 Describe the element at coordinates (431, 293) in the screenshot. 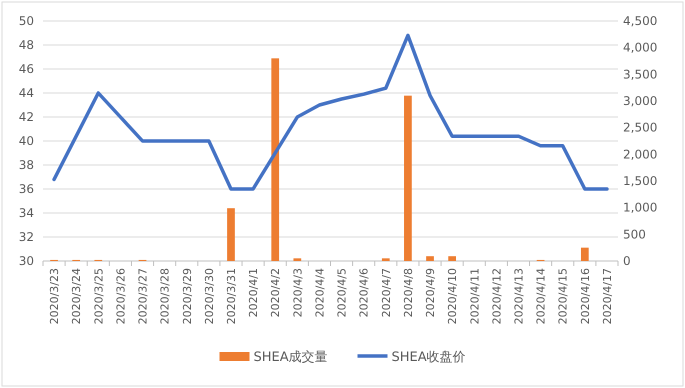

I see `x-tick-label: 2020/4/9` at that location.